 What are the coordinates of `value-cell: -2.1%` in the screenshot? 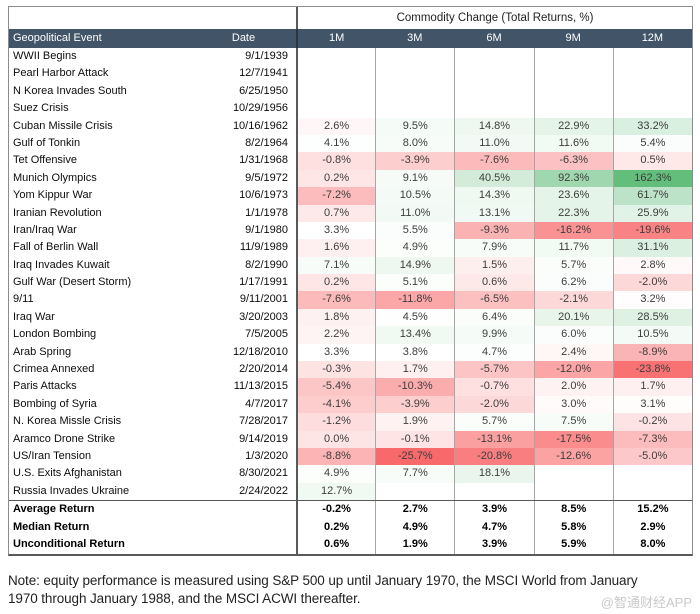 It's located at (573, 300).